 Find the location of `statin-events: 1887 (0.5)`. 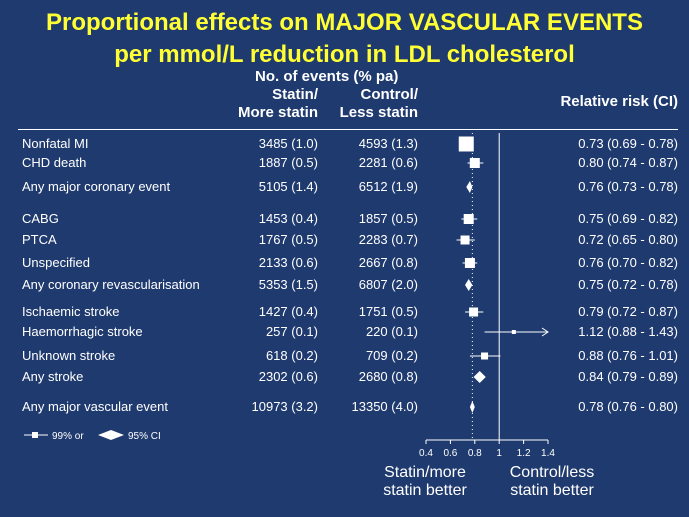

statin-events: 1887 (0.5) is located at coordinates (288, 162).